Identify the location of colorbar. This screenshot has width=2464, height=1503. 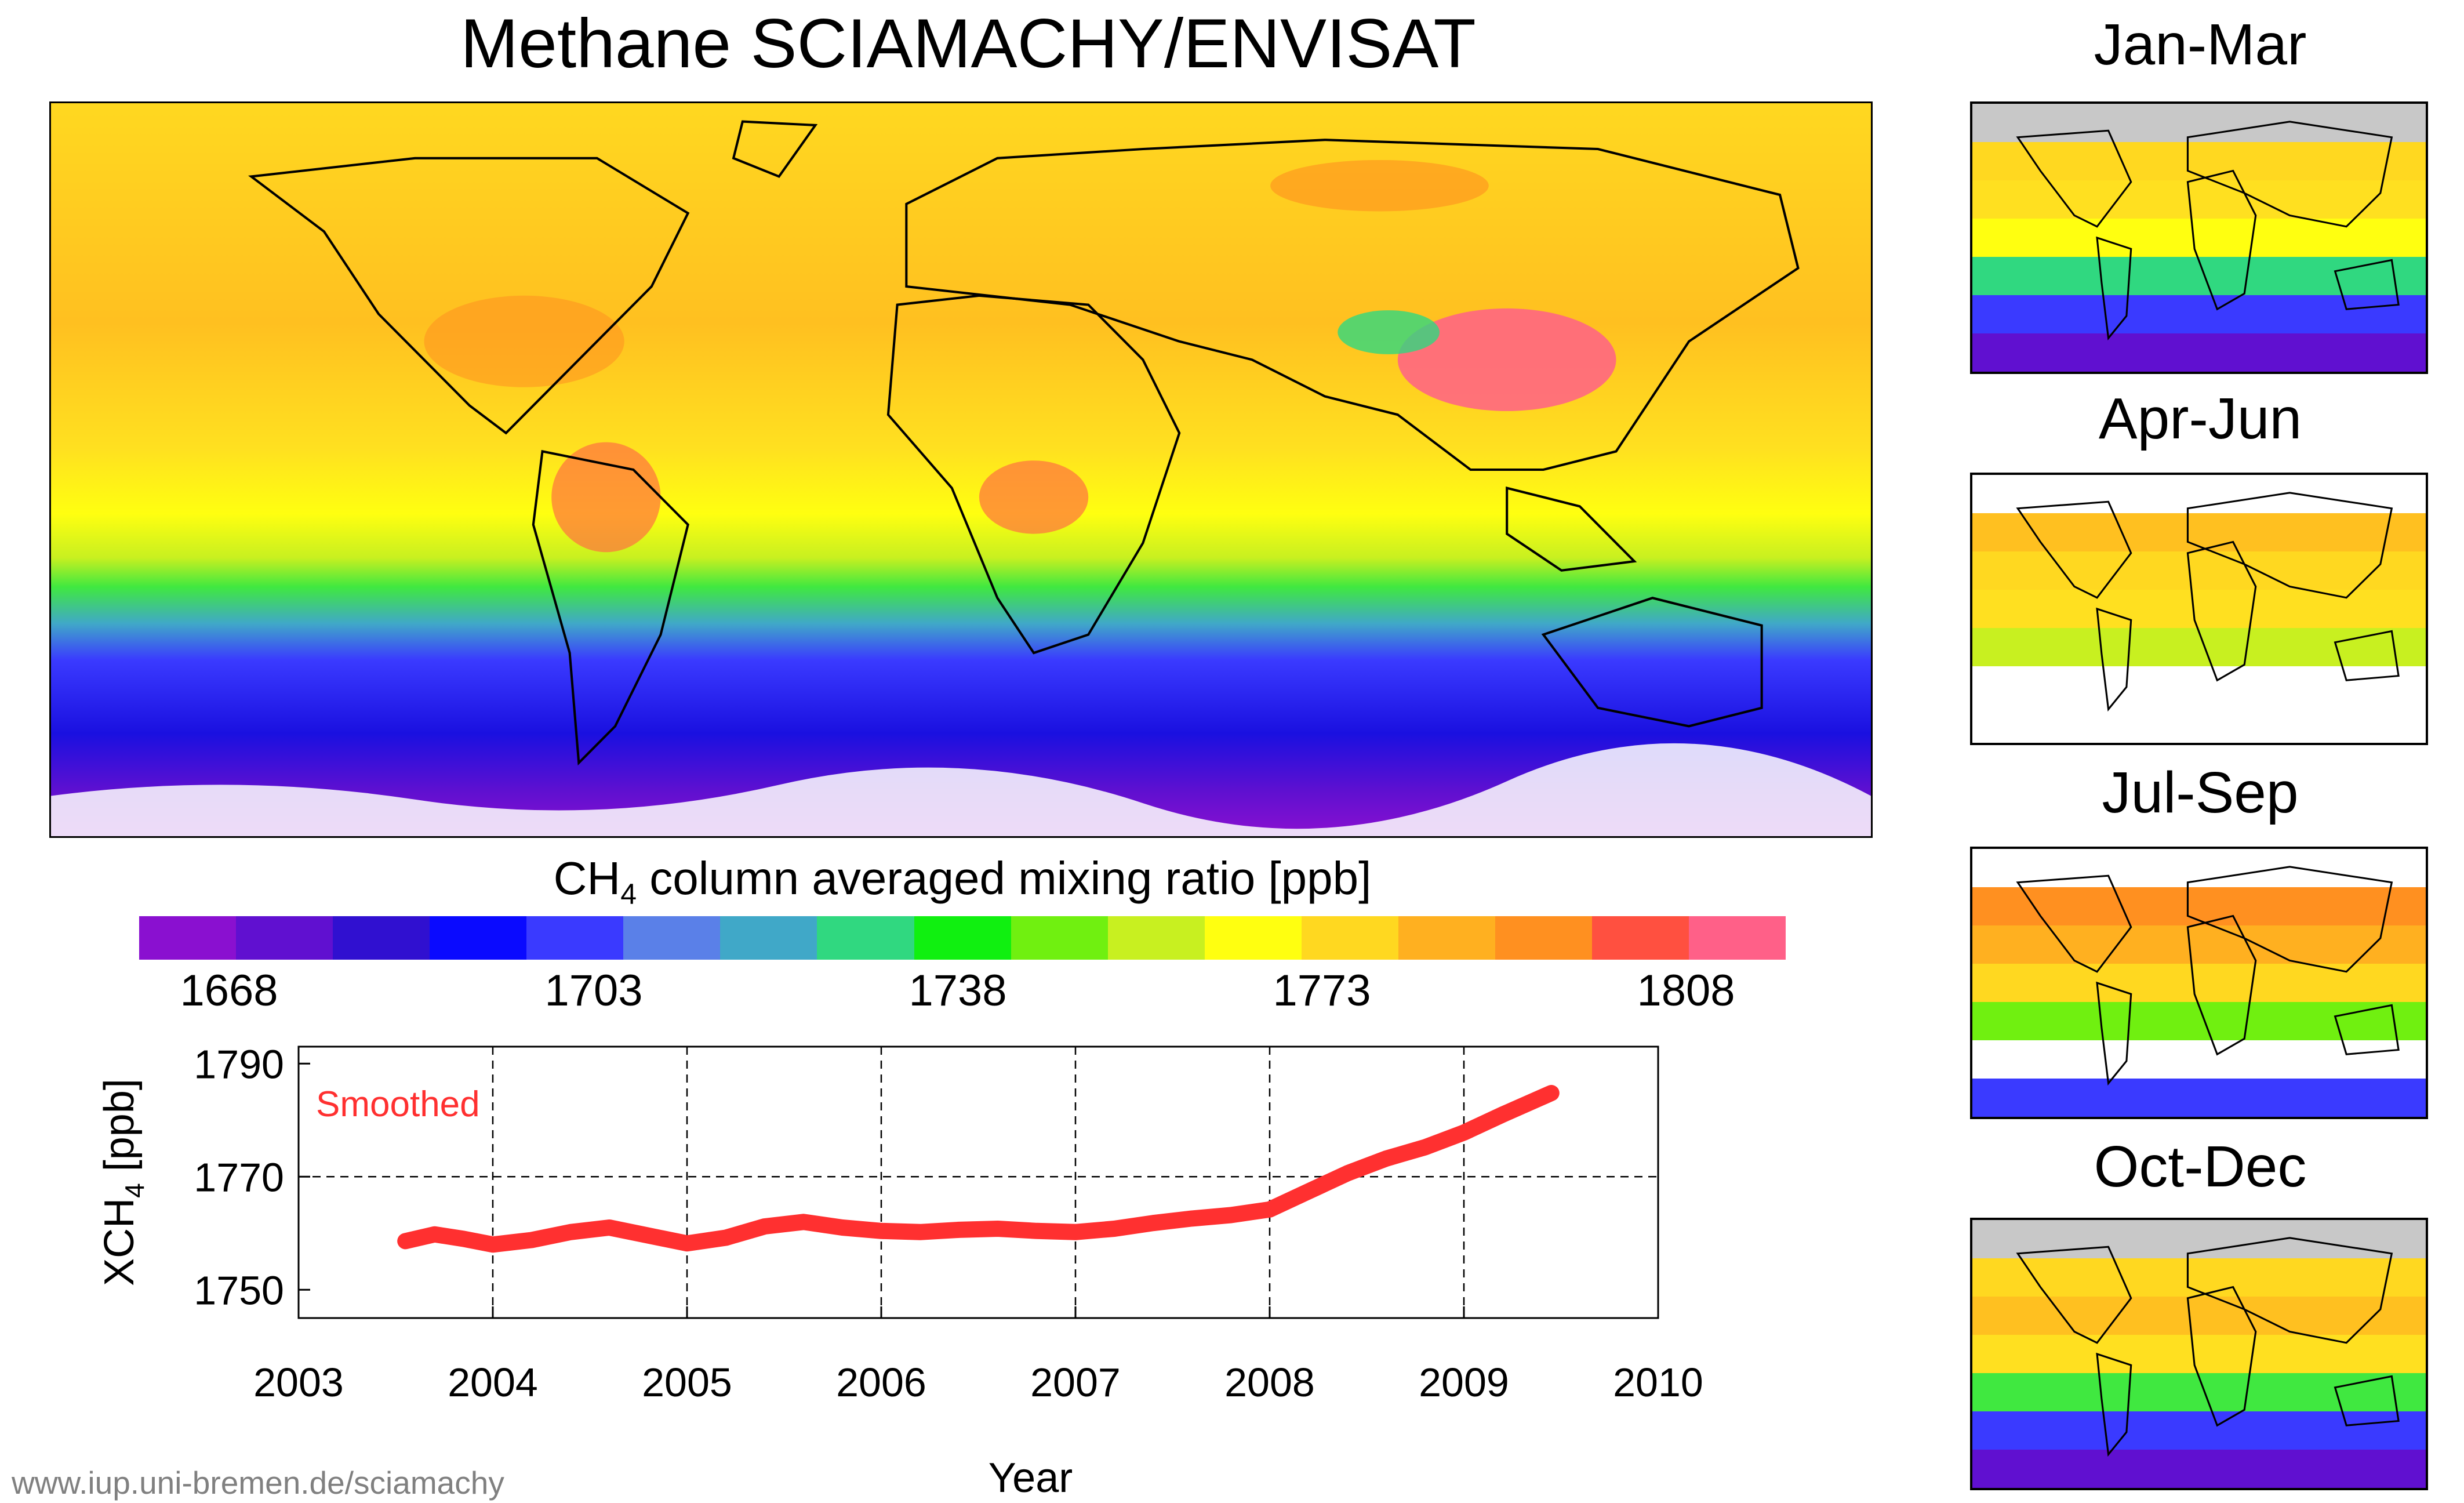
(962, 938).